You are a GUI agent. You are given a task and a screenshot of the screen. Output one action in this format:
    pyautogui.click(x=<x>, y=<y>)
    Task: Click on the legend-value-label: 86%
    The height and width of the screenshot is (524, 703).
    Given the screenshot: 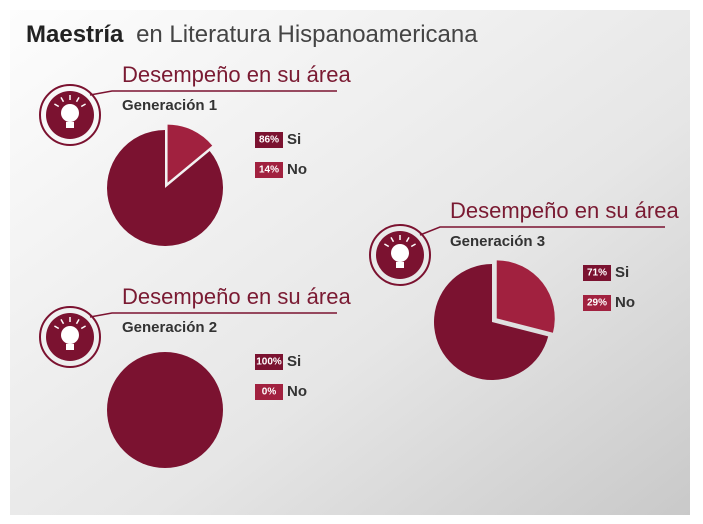 What is the action you would take?
    pyautogui.click(x=269, y=140)
    